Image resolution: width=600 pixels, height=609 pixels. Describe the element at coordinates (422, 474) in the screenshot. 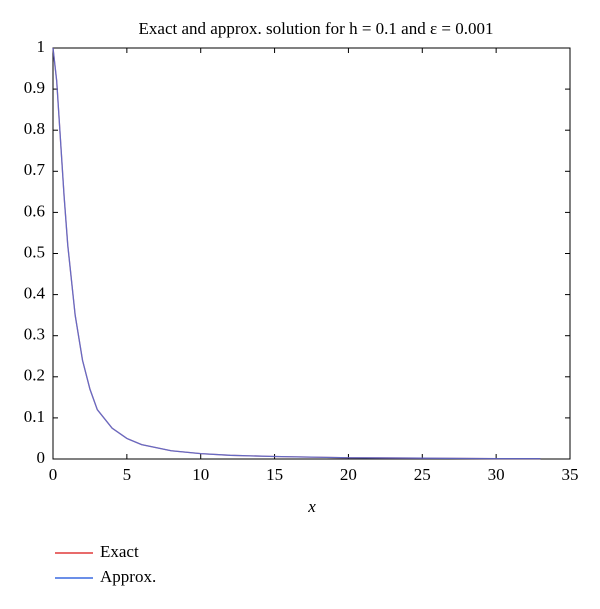

I see `x-tick-label: 25` at that location.